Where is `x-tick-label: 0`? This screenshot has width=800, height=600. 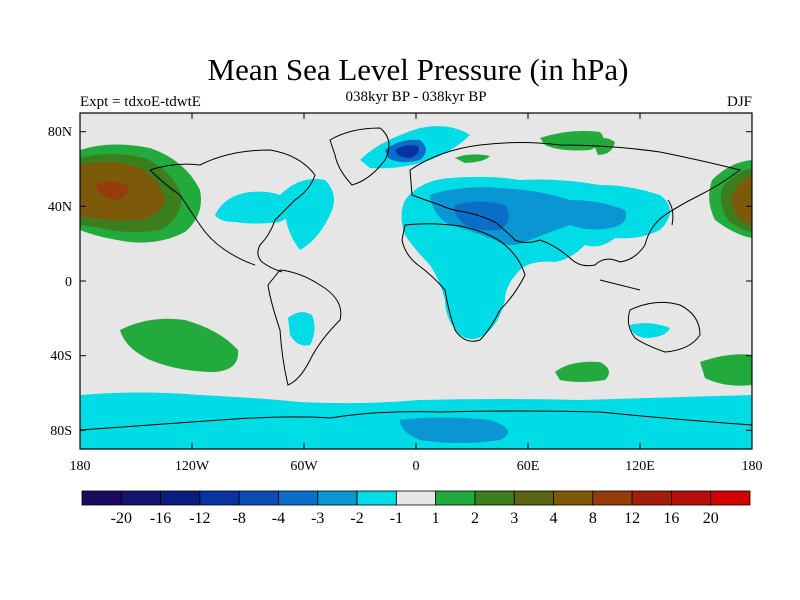
x-tick-label: 0 is located at coordinates (416, 466).